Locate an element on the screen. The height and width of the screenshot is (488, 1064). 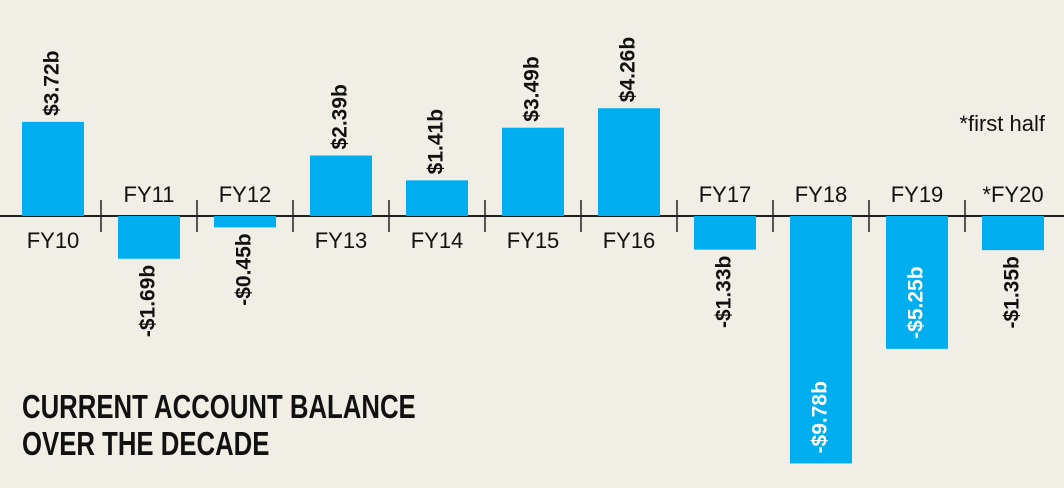
value-label: -$1.69b is located at coordinates (148, 301).